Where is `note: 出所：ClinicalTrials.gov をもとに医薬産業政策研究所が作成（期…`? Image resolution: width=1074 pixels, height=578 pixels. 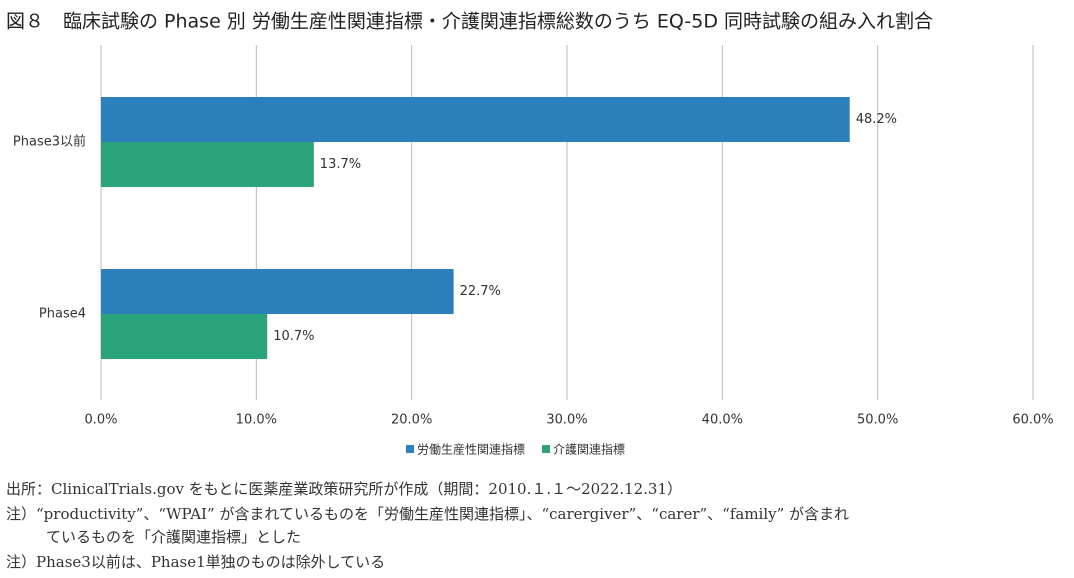 note: 出所：ClinicalTrials.gov をもとに医薬産業政策研究所が作成（期… is located at coordinates (344, 489).